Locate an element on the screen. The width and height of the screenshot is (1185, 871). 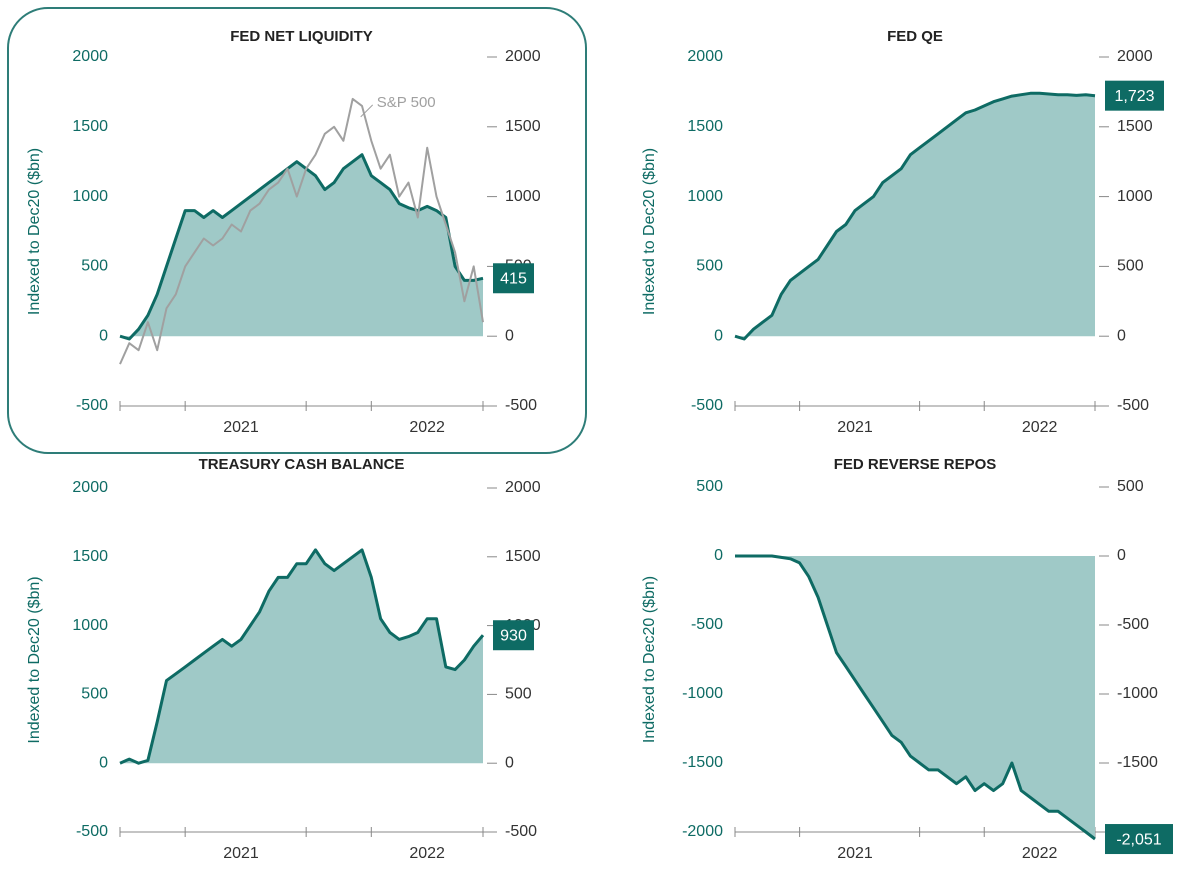
value-label: -2,051 is located at coordinates (1139, 839).